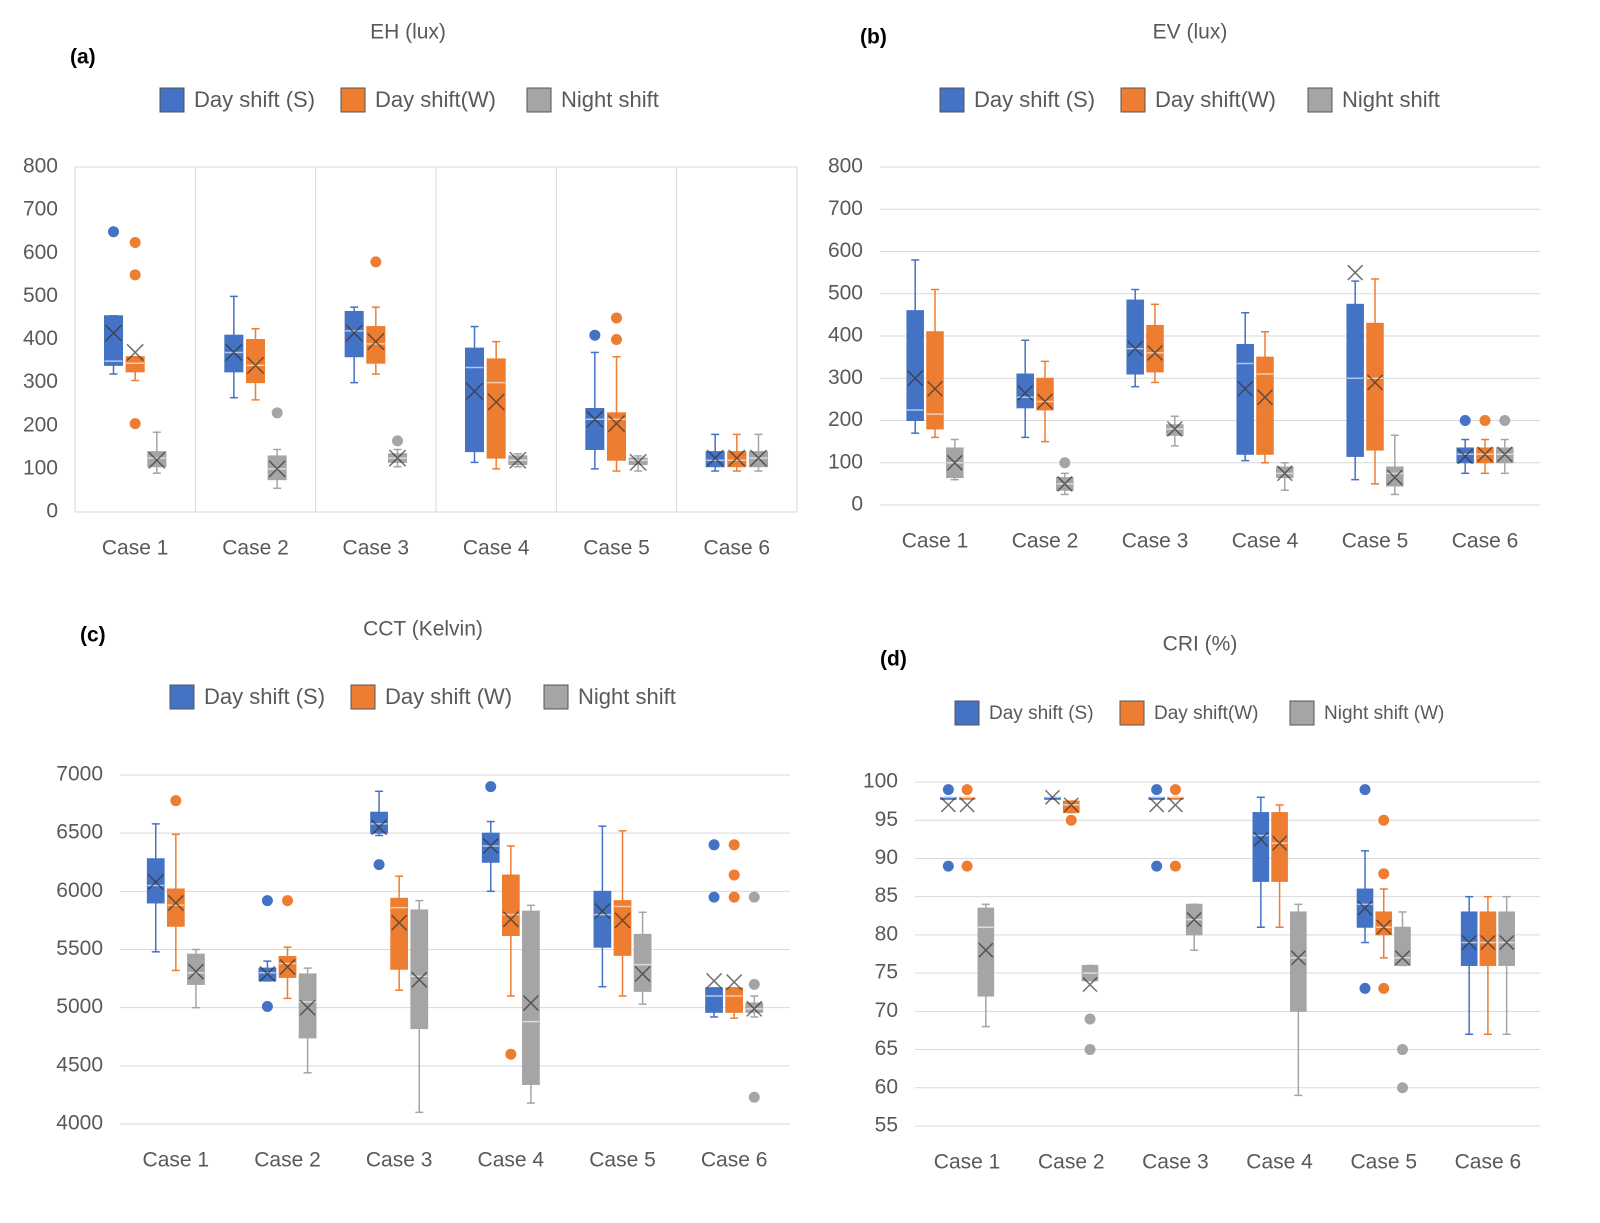 Image resolution: width=1600 pixels, height=1223 pixels. What do you see at coordinates (40, 166) in the screenshot?
I see `y-tick-label: 800` at bounding box center [40, 166].